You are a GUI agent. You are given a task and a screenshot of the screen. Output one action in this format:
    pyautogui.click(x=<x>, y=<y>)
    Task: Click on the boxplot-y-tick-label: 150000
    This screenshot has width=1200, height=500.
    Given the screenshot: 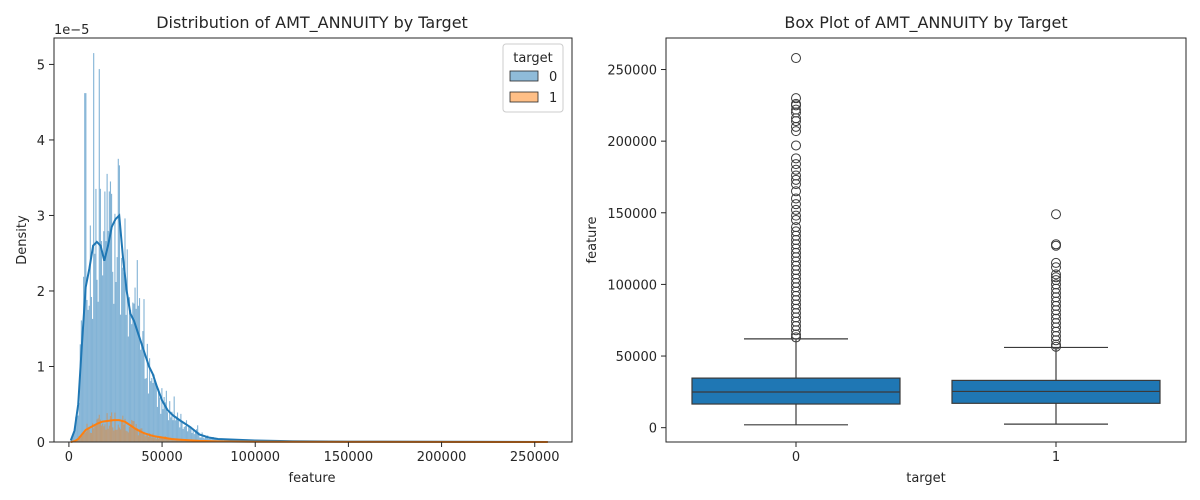 What is the action you would take?
    pyautogui.click(x=632, y=214)
    